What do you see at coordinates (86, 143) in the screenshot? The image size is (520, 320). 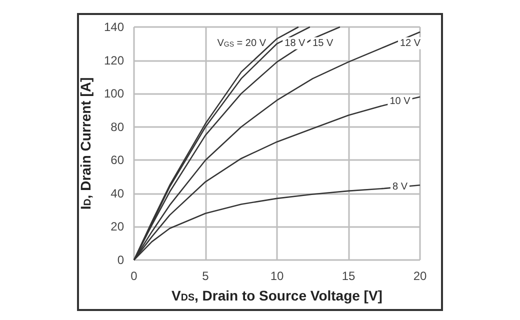 I see `y-axis-title: ID, Drain Current [A]` at bounding box center [86, 143].